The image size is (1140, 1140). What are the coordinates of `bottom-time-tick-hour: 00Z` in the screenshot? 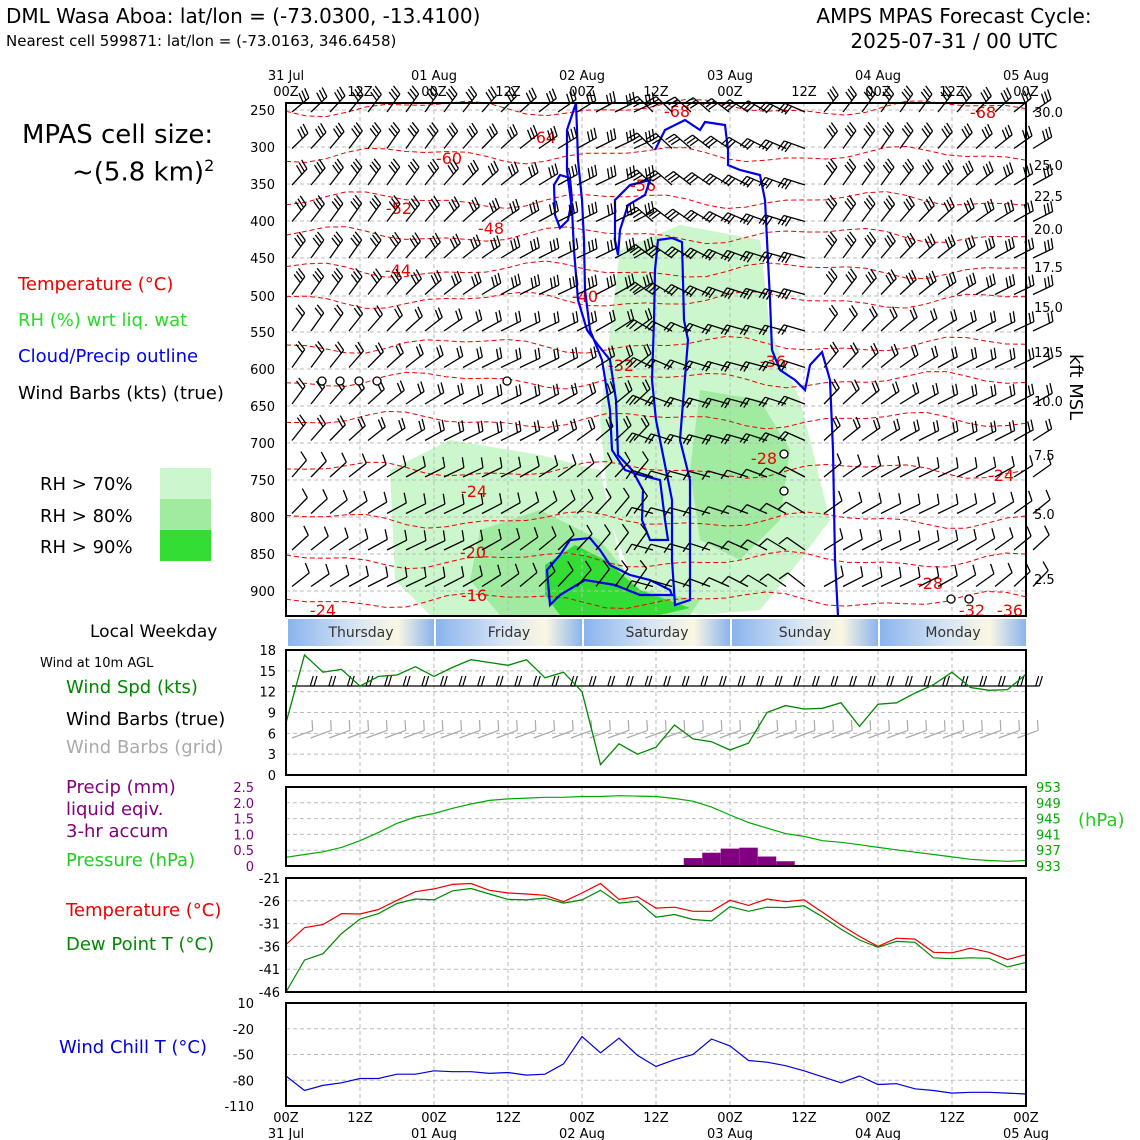 It's located at (582, 1118).